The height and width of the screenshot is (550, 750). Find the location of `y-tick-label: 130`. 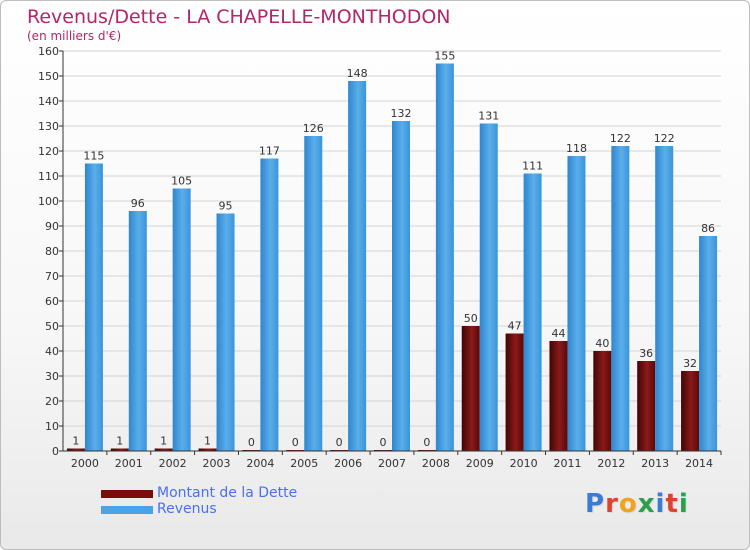

y-tick-label: 130 is located at coordinates (48, 126).